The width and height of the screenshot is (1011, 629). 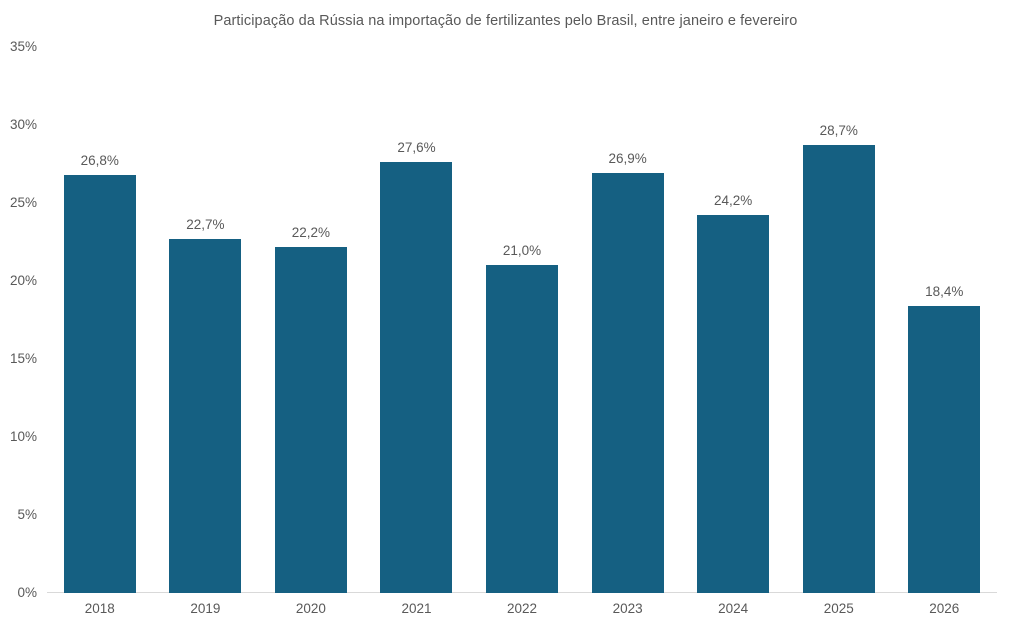 What do you see at coordinates (23, 280) in the screenshot?
I see `y-axis-tick-label: 20%` at bounding box center [23, 280].